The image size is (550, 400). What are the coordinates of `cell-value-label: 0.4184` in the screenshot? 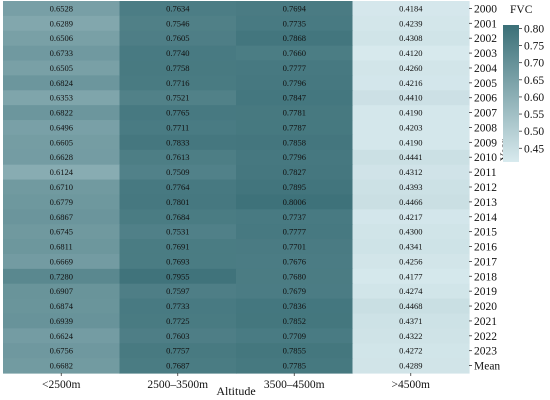 It's located at (411, 8).